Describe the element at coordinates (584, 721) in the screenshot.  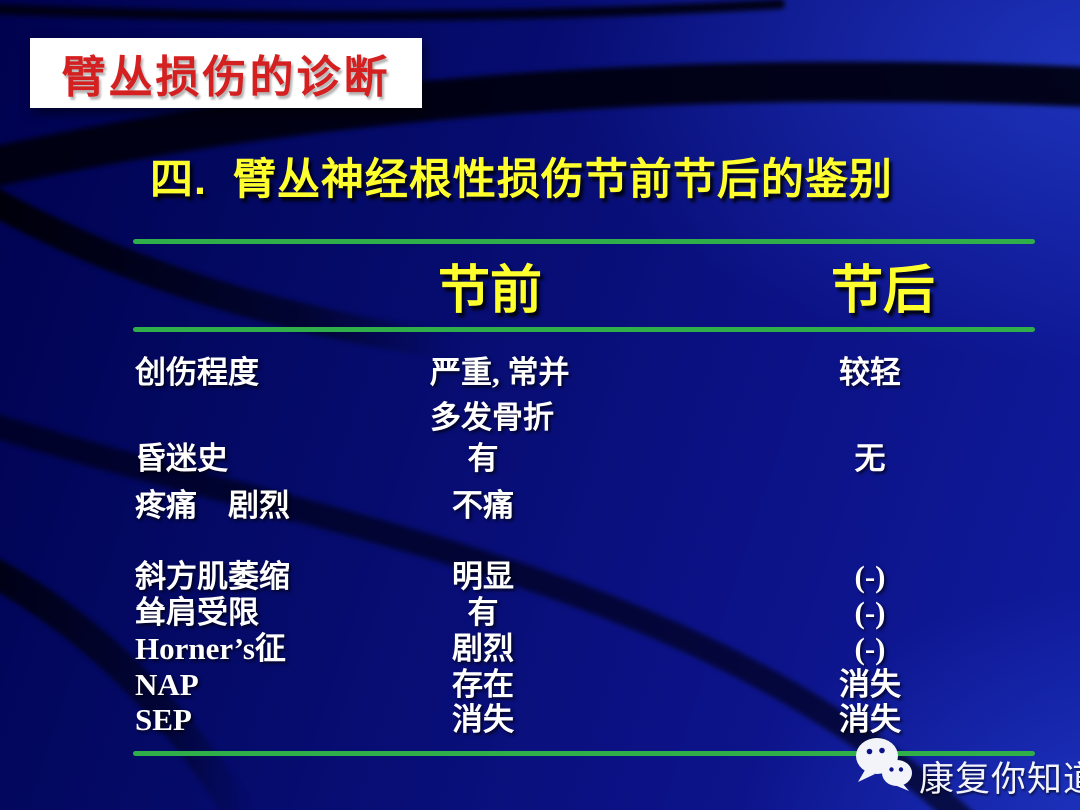
I see `table-row: SEP 消失 消失` at that location.